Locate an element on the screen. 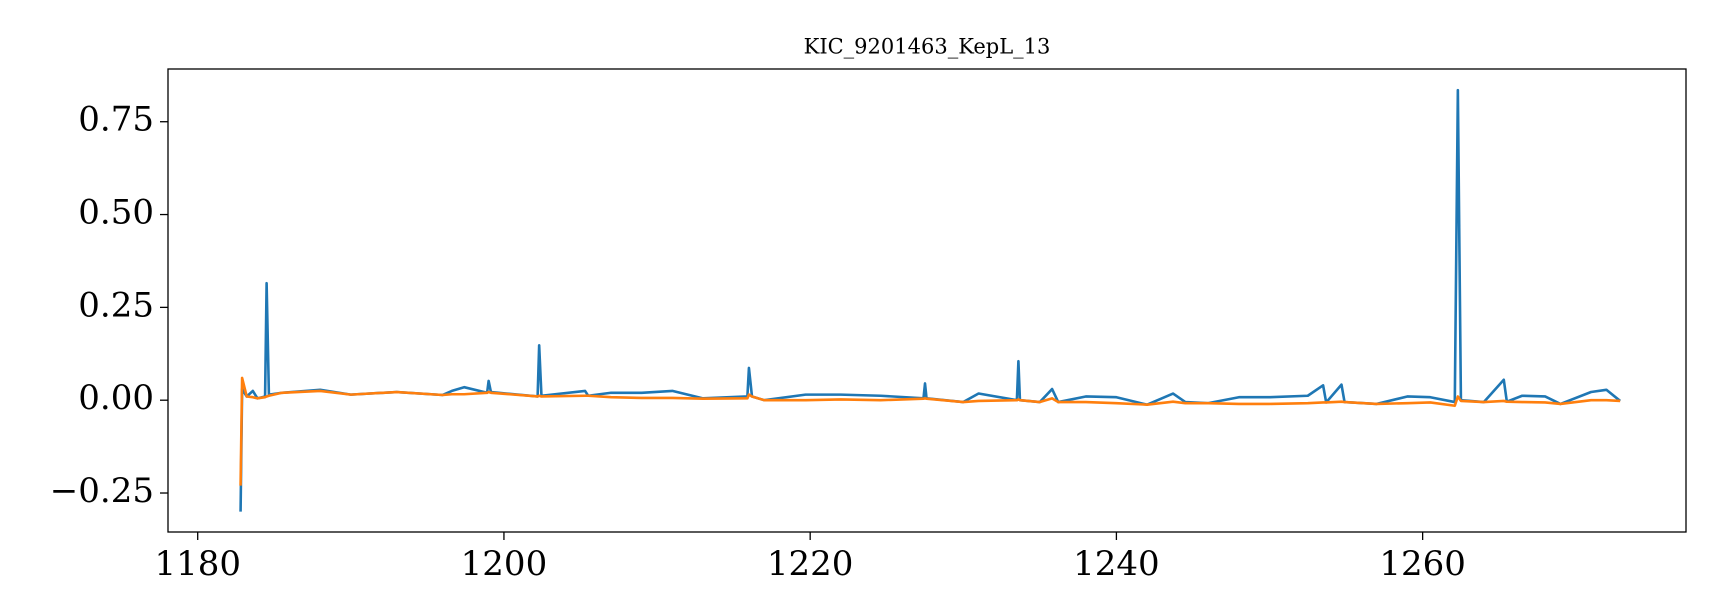  x-tick-label: 1200 is located at coordinates (504, 564).